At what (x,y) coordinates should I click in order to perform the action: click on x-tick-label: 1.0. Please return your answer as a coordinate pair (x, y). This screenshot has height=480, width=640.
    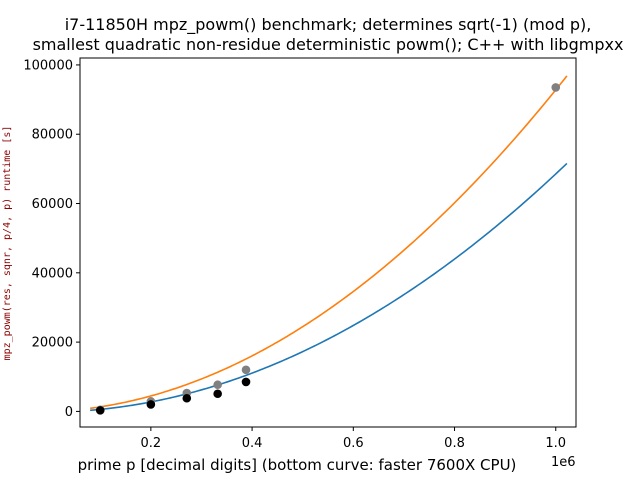
    Looking at the image, I should click on (555, 443).